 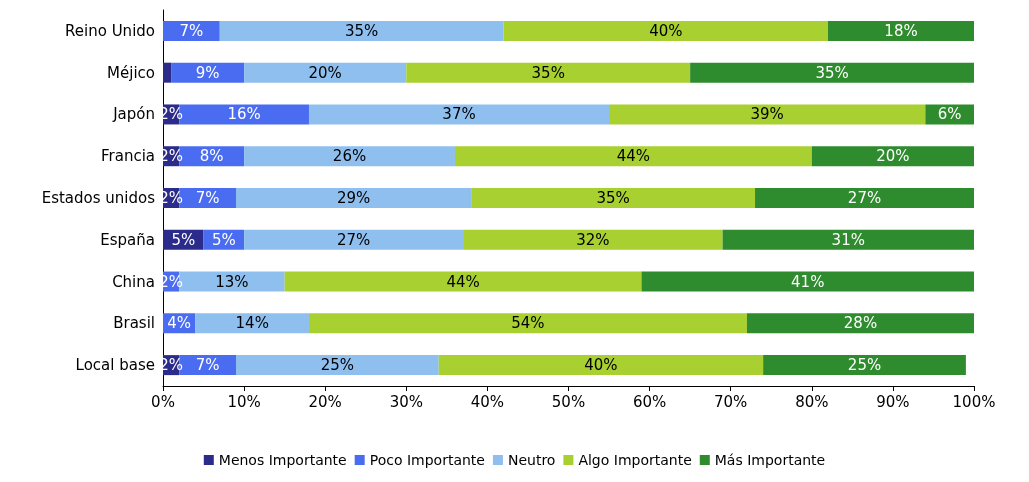 What do you see at coordinates (635, 460) in the screenshot?
I see `legend-label: Algo Importante` at bounding box center [635, 460].